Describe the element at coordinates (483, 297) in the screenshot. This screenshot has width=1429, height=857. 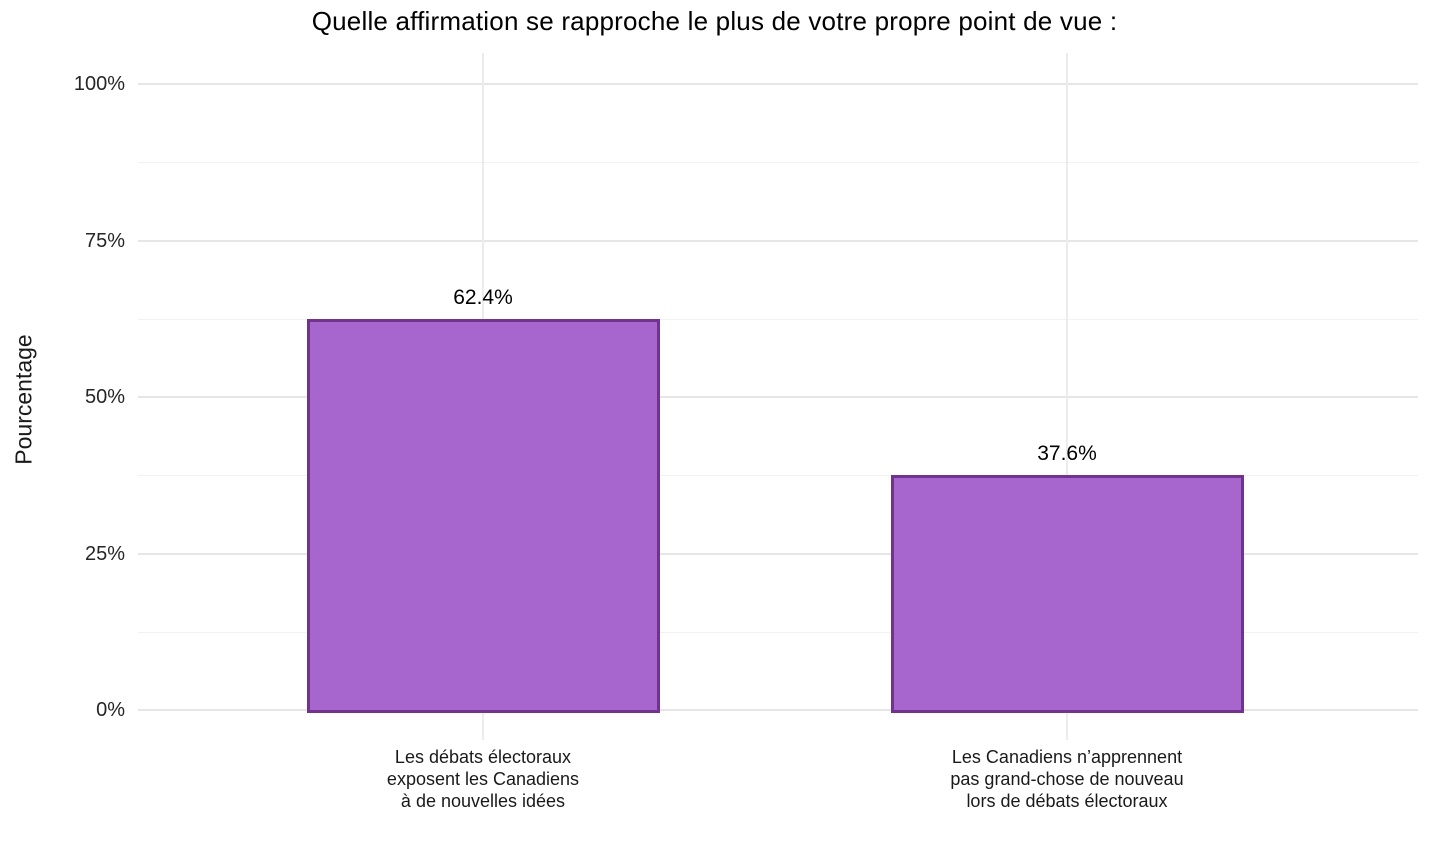
I see `bar-value-label: 62.4%` at that location.